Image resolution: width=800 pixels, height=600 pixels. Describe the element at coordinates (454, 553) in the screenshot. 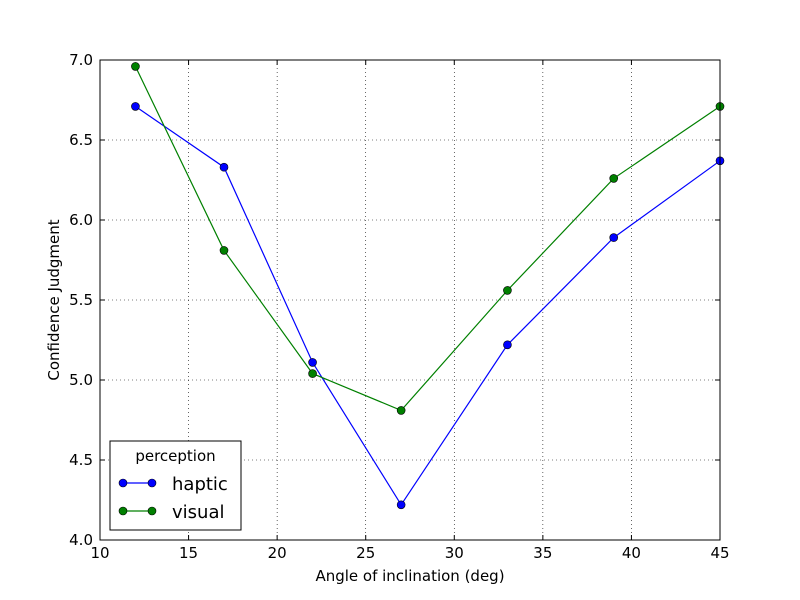

I see `x-tick-label: 30` at that location.